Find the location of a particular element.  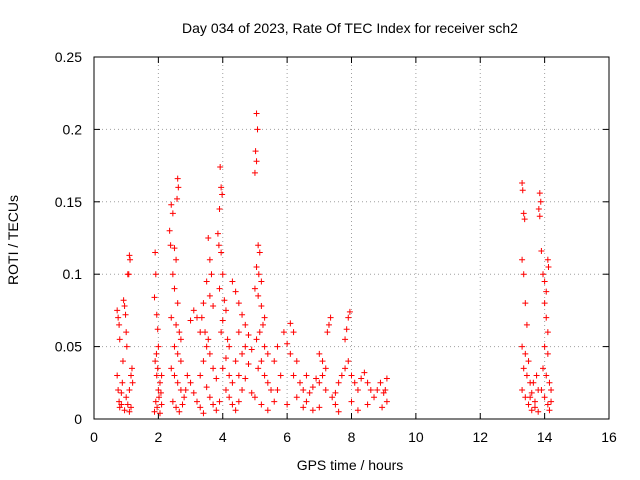

y-tick-label: 0 is located at coordinates (78, 419).